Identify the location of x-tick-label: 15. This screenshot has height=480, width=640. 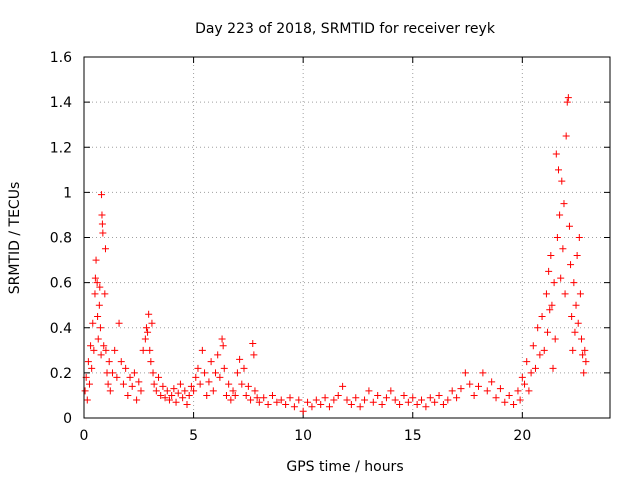
(413, 436).